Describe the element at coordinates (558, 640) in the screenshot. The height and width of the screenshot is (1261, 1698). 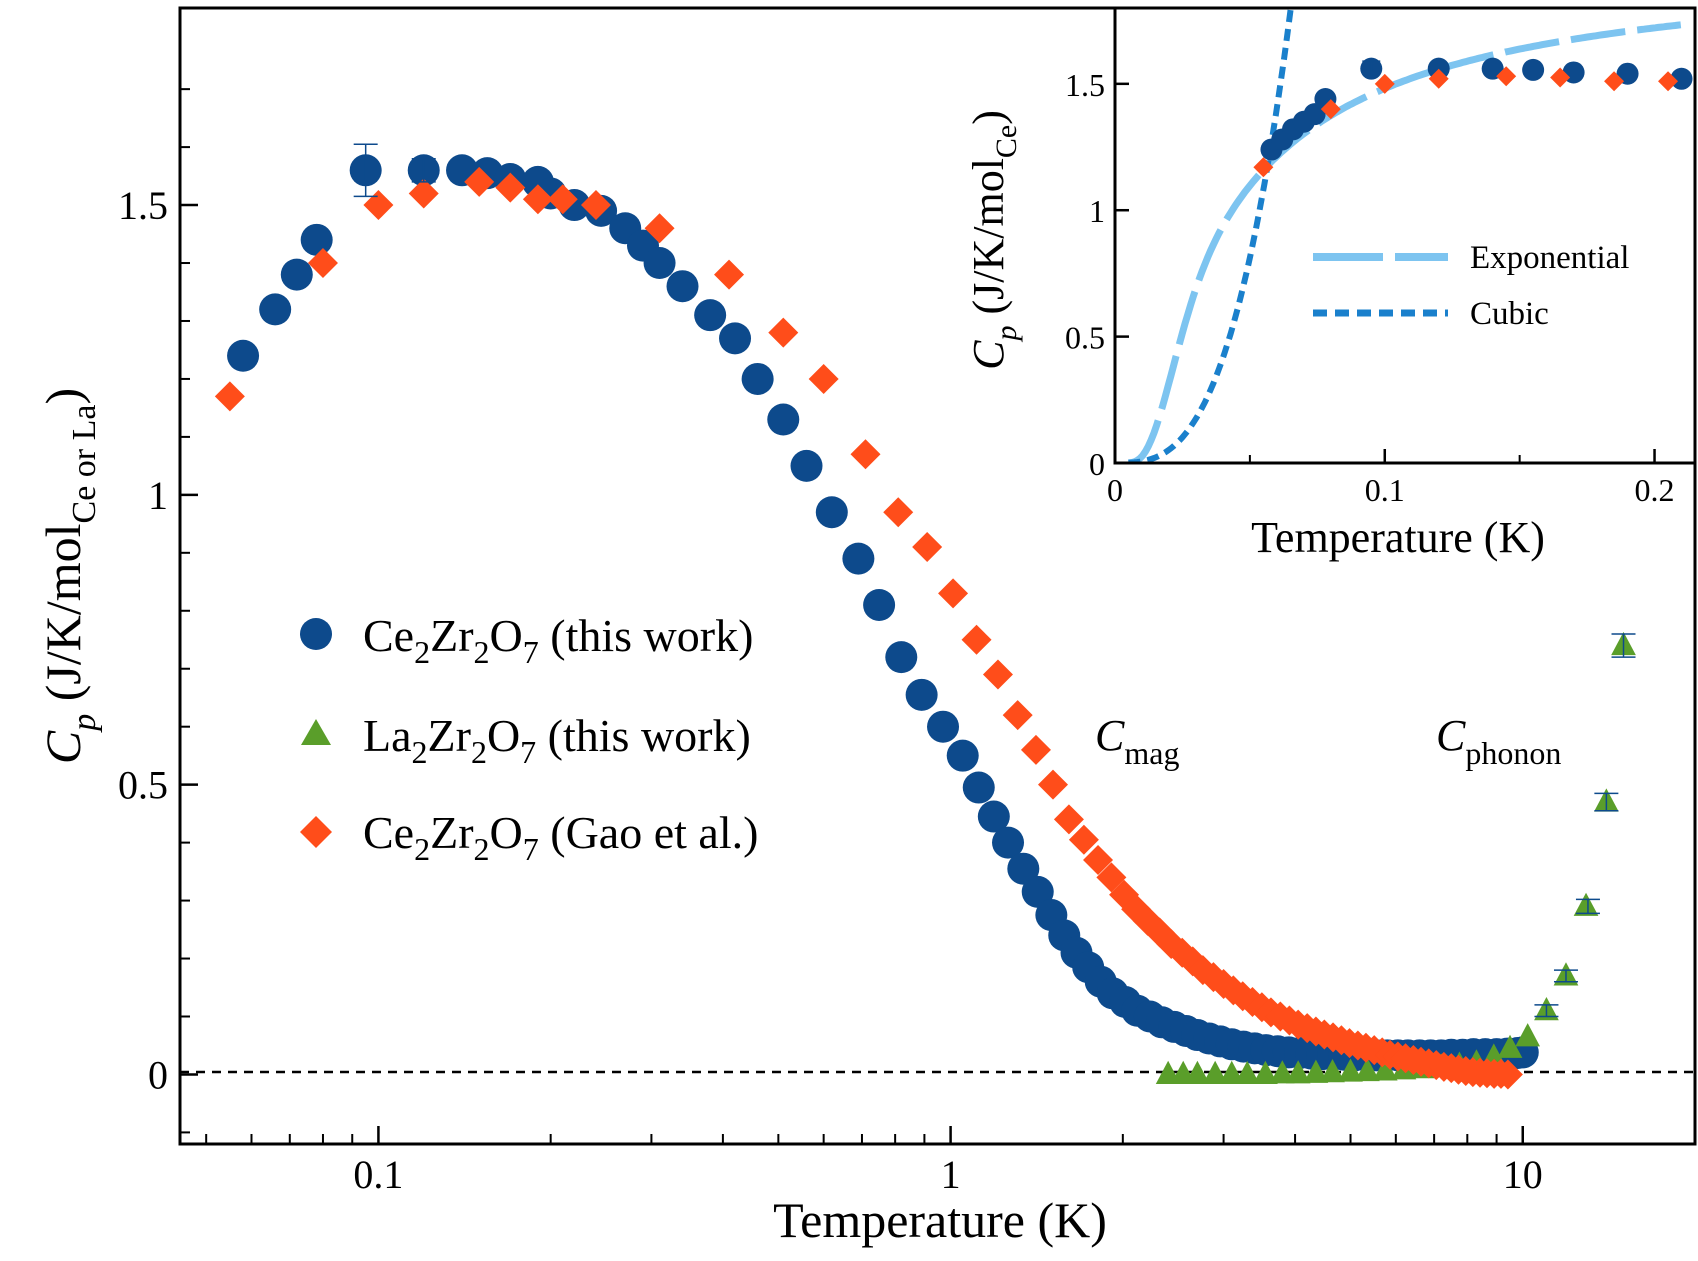
I see `legend-label-ce-this-work: Ce2Zr2O7 (this work)` at that location.